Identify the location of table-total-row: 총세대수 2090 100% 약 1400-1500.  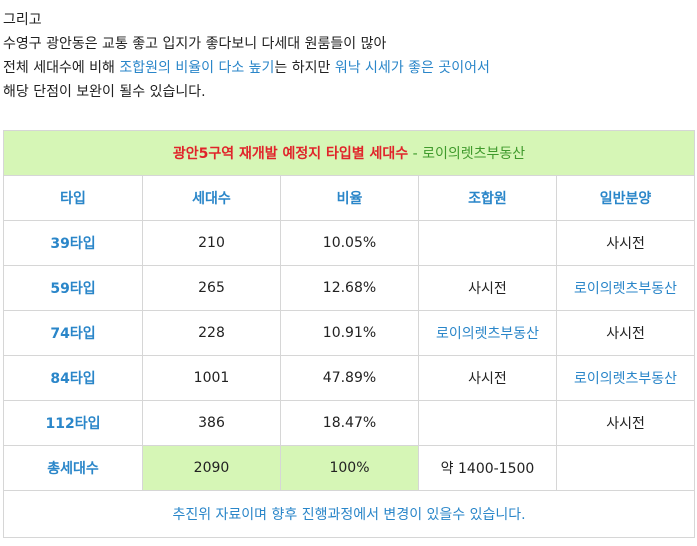
(349, 468).